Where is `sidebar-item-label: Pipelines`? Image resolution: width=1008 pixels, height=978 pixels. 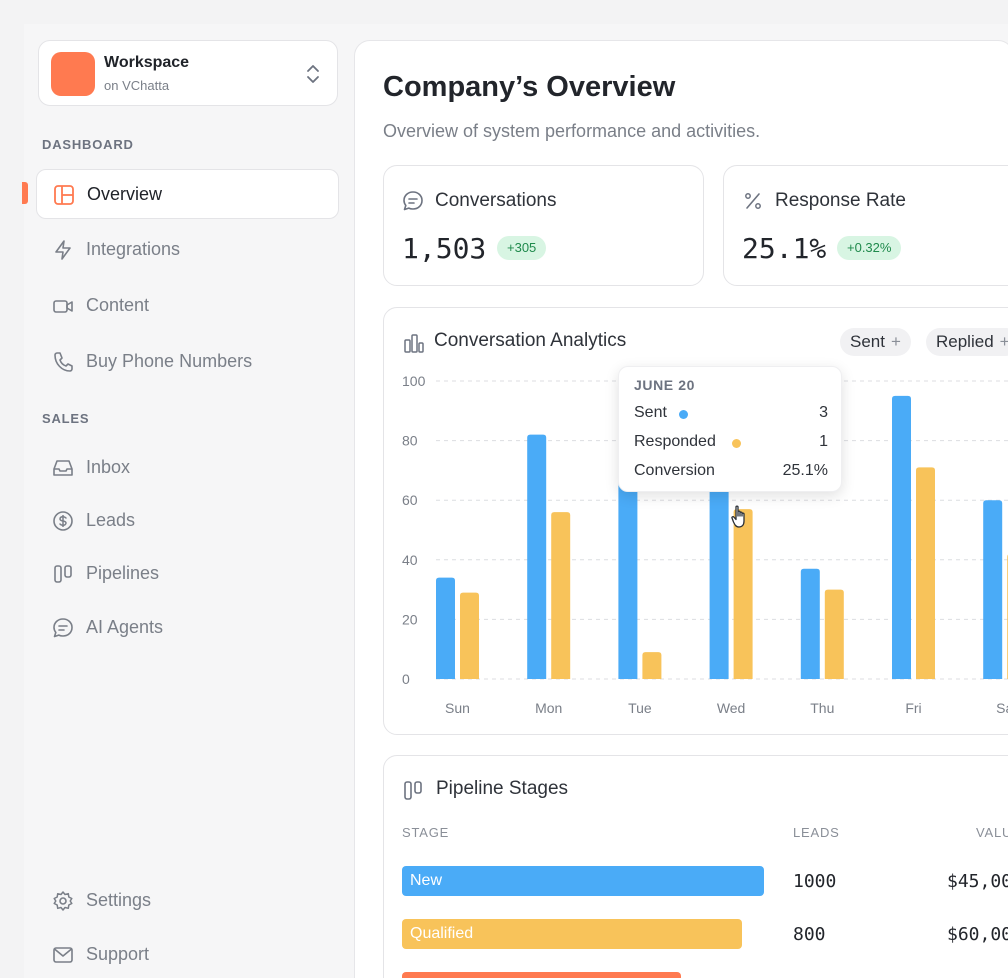 sidebar-item-label: Pipelines is located at coordinates (123, 573).